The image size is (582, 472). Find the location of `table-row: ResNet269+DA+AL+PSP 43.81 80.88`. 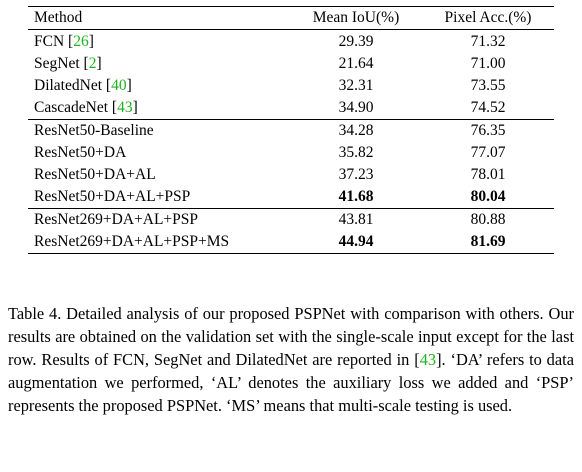

table-row: ResNet269+DA+AL+PSP 43.81 80.88 is located at coordinates (291, 220).